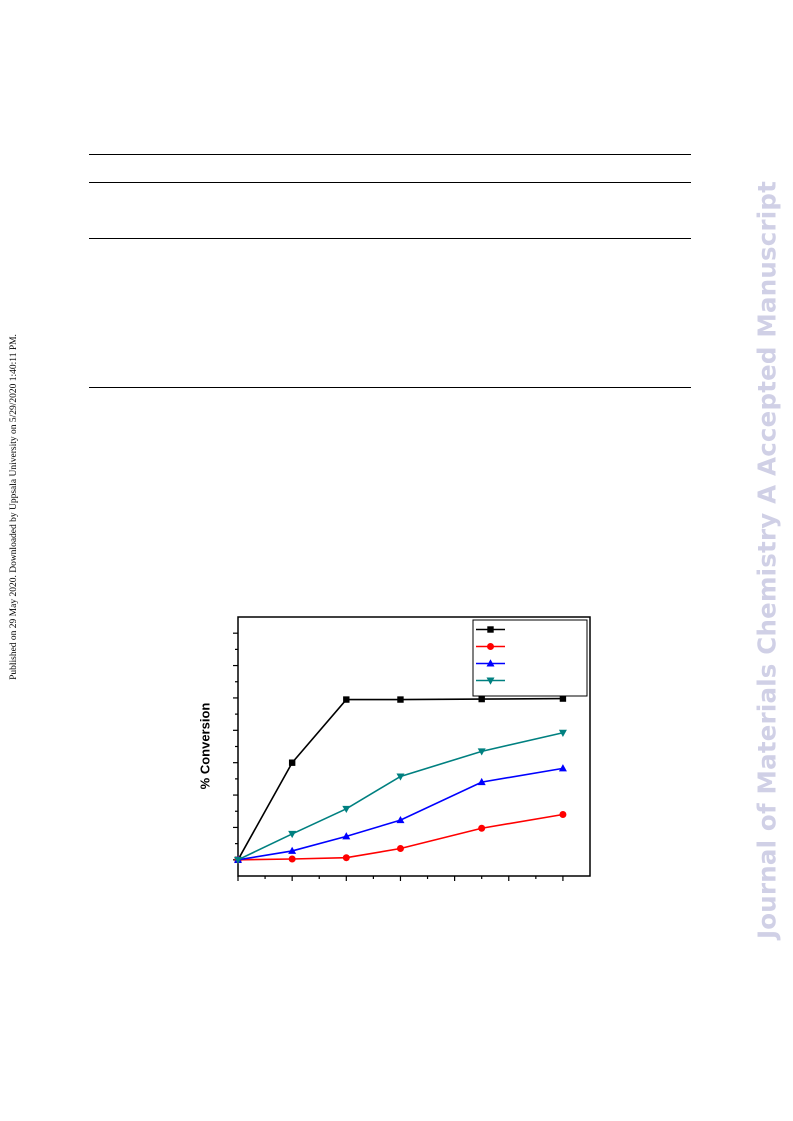 Image resolution: width=793 pixels, height=1121 pixels. Describe the element at coordinates (390, 238) in the screenshot. I see `table-mid-rule` at that location.